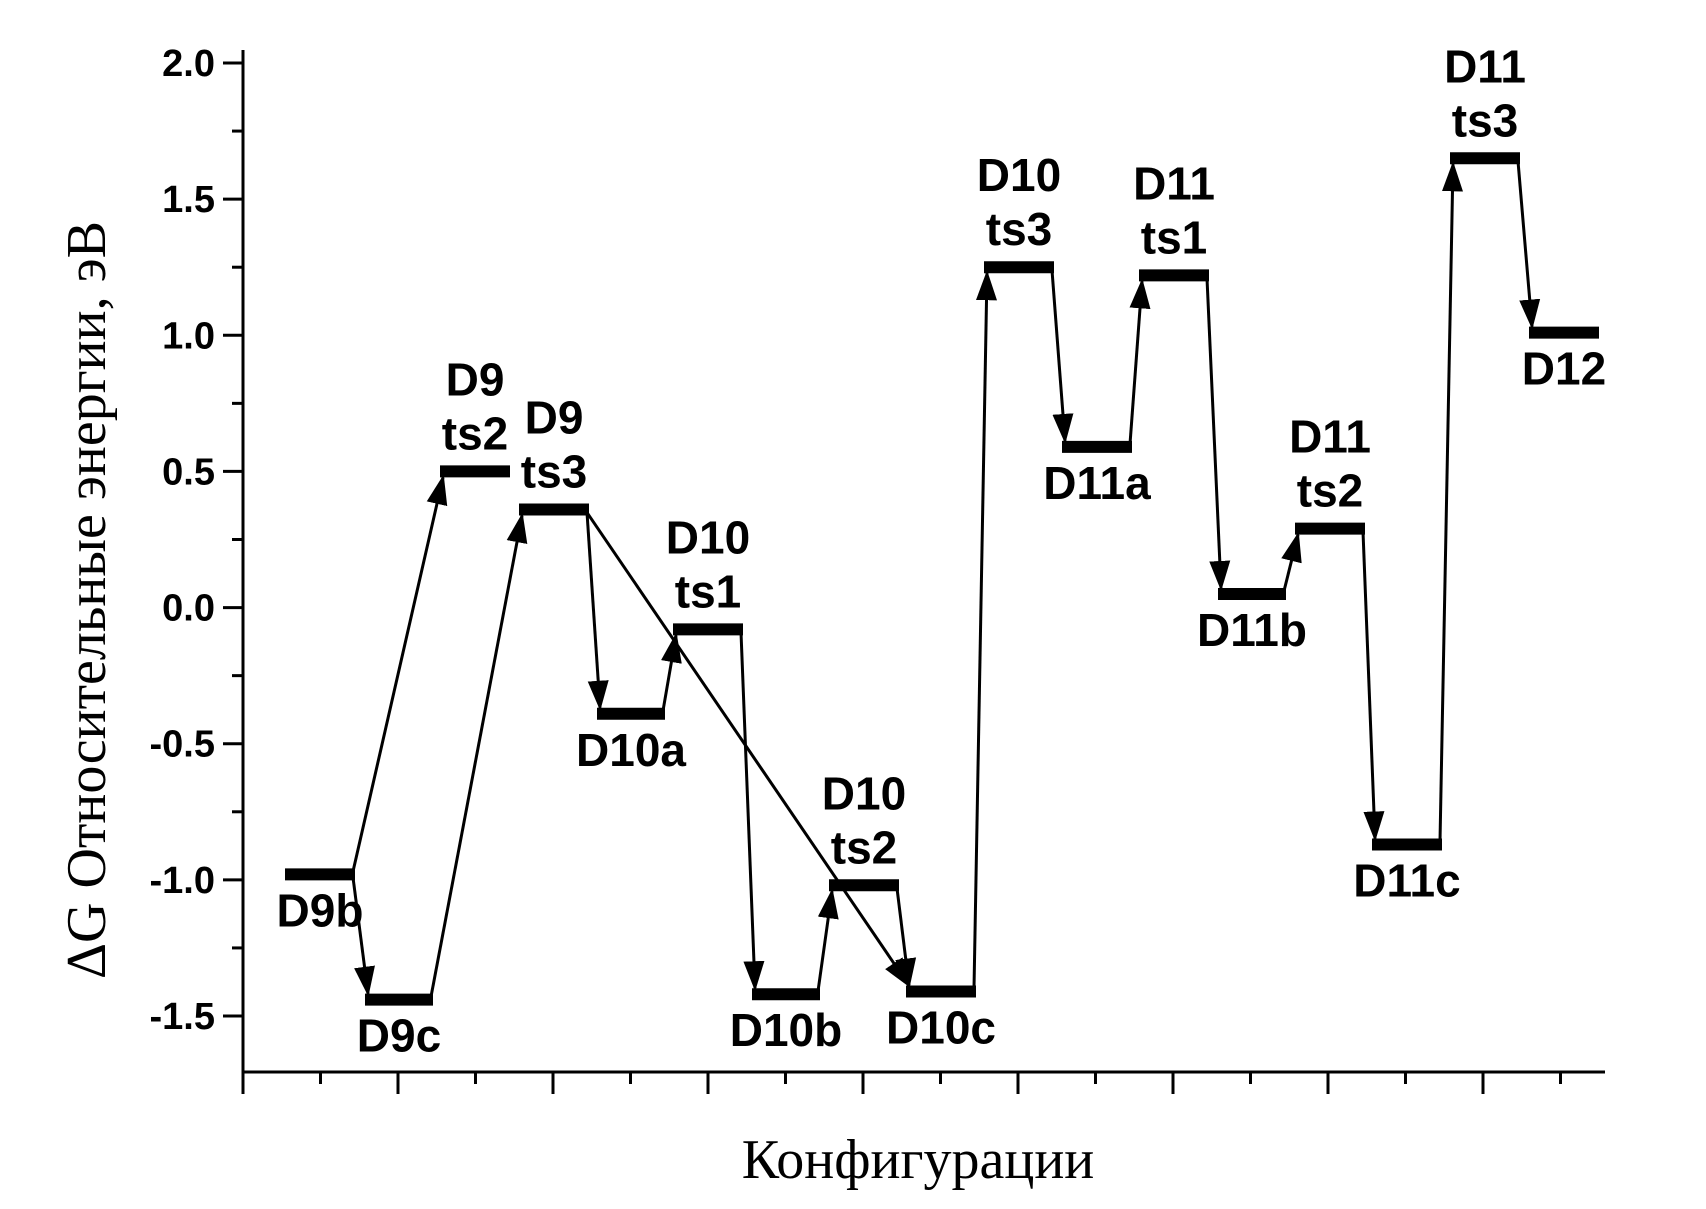 The height and width of the screenshot is (1209, 1706). I want to click on state-label-D11ts2: D11, so click(1330, 437).